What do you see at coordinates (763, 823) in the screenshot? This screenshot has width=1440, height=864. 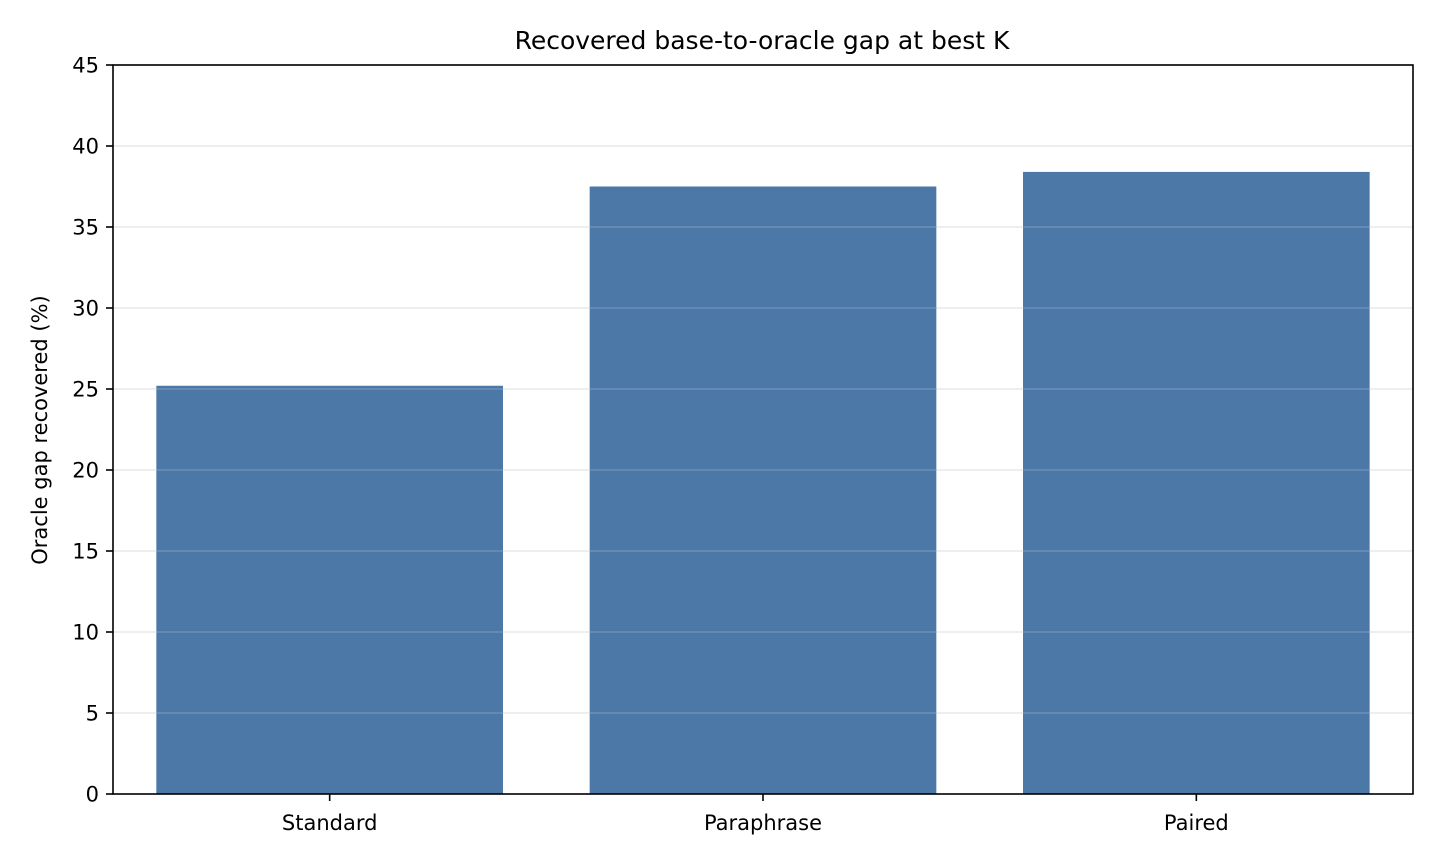 I see `x-tick-label-paraphrase: Paraphrase` at bounding box center [763, 823].